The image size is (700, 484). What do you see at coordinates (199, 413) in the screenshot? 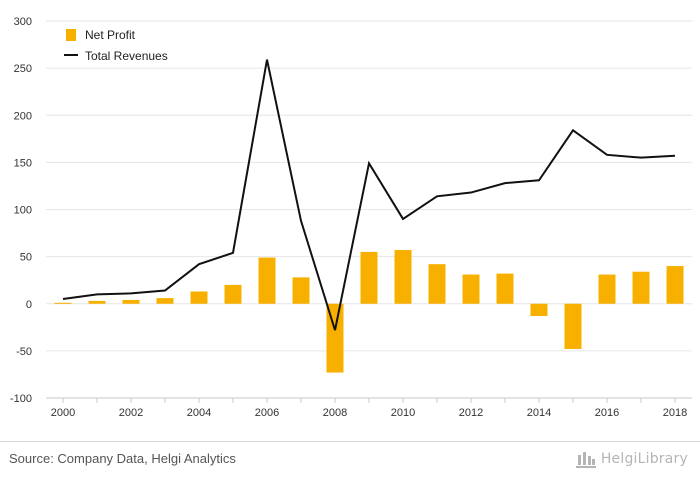
I see `x-tick-label: 2004` at bounding box center [199, 413].